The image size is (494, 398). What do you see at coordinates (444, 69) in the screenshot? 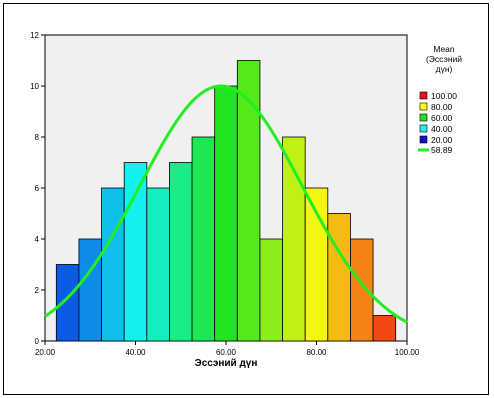
I see `legend-title: дүн)` at bounding box center [444, 69].